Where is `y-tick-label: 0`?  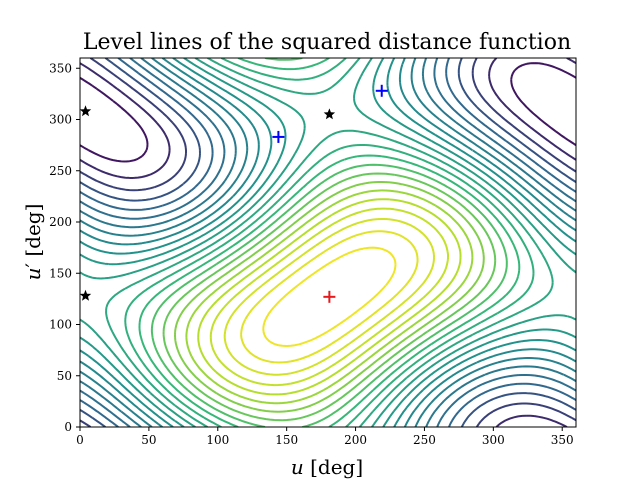 y-tick-label: 0 is located at coordinates (68, 427).